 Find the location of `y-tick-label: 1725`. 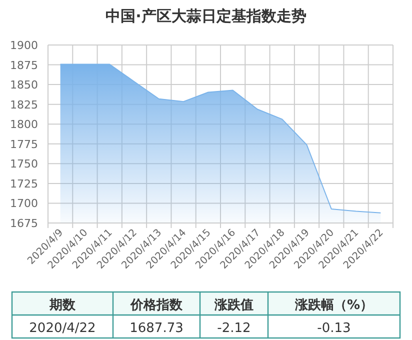

y-tick-label: 1725 is located at coordinates (24, 183).